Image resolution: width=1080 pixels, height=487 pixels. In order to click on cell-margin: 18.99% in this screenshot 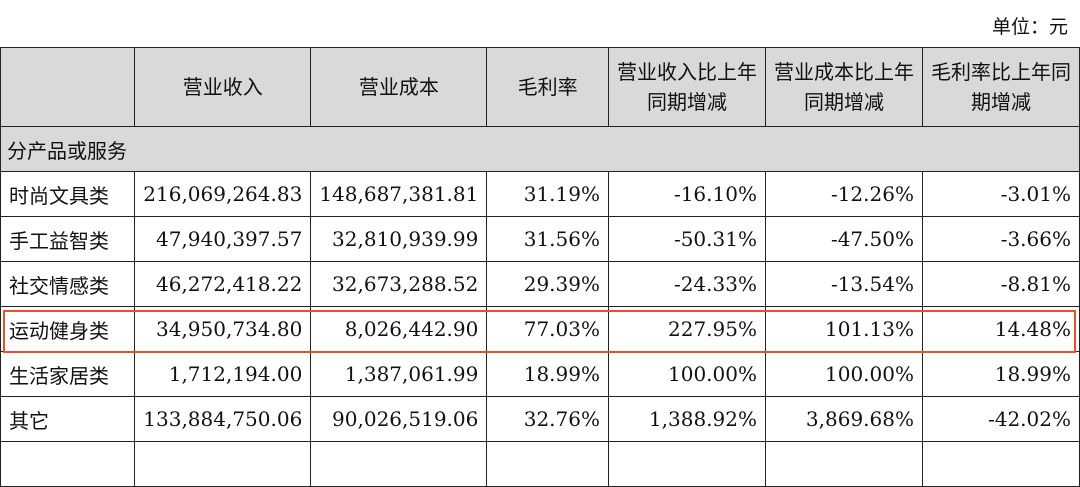, I will do `click(547, 374)`.